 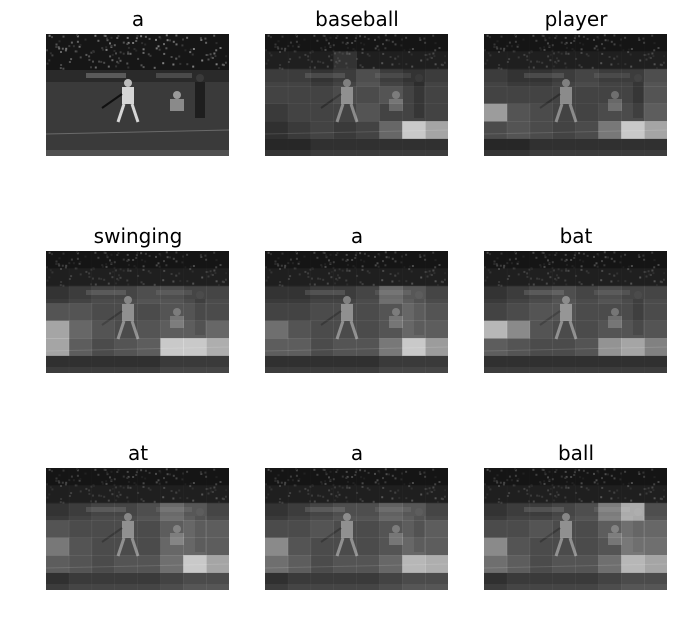 What do you see at coordinates (138, 236) in the screenshot?
I see `panel-word: swinging` at bounding box center [138, 236].